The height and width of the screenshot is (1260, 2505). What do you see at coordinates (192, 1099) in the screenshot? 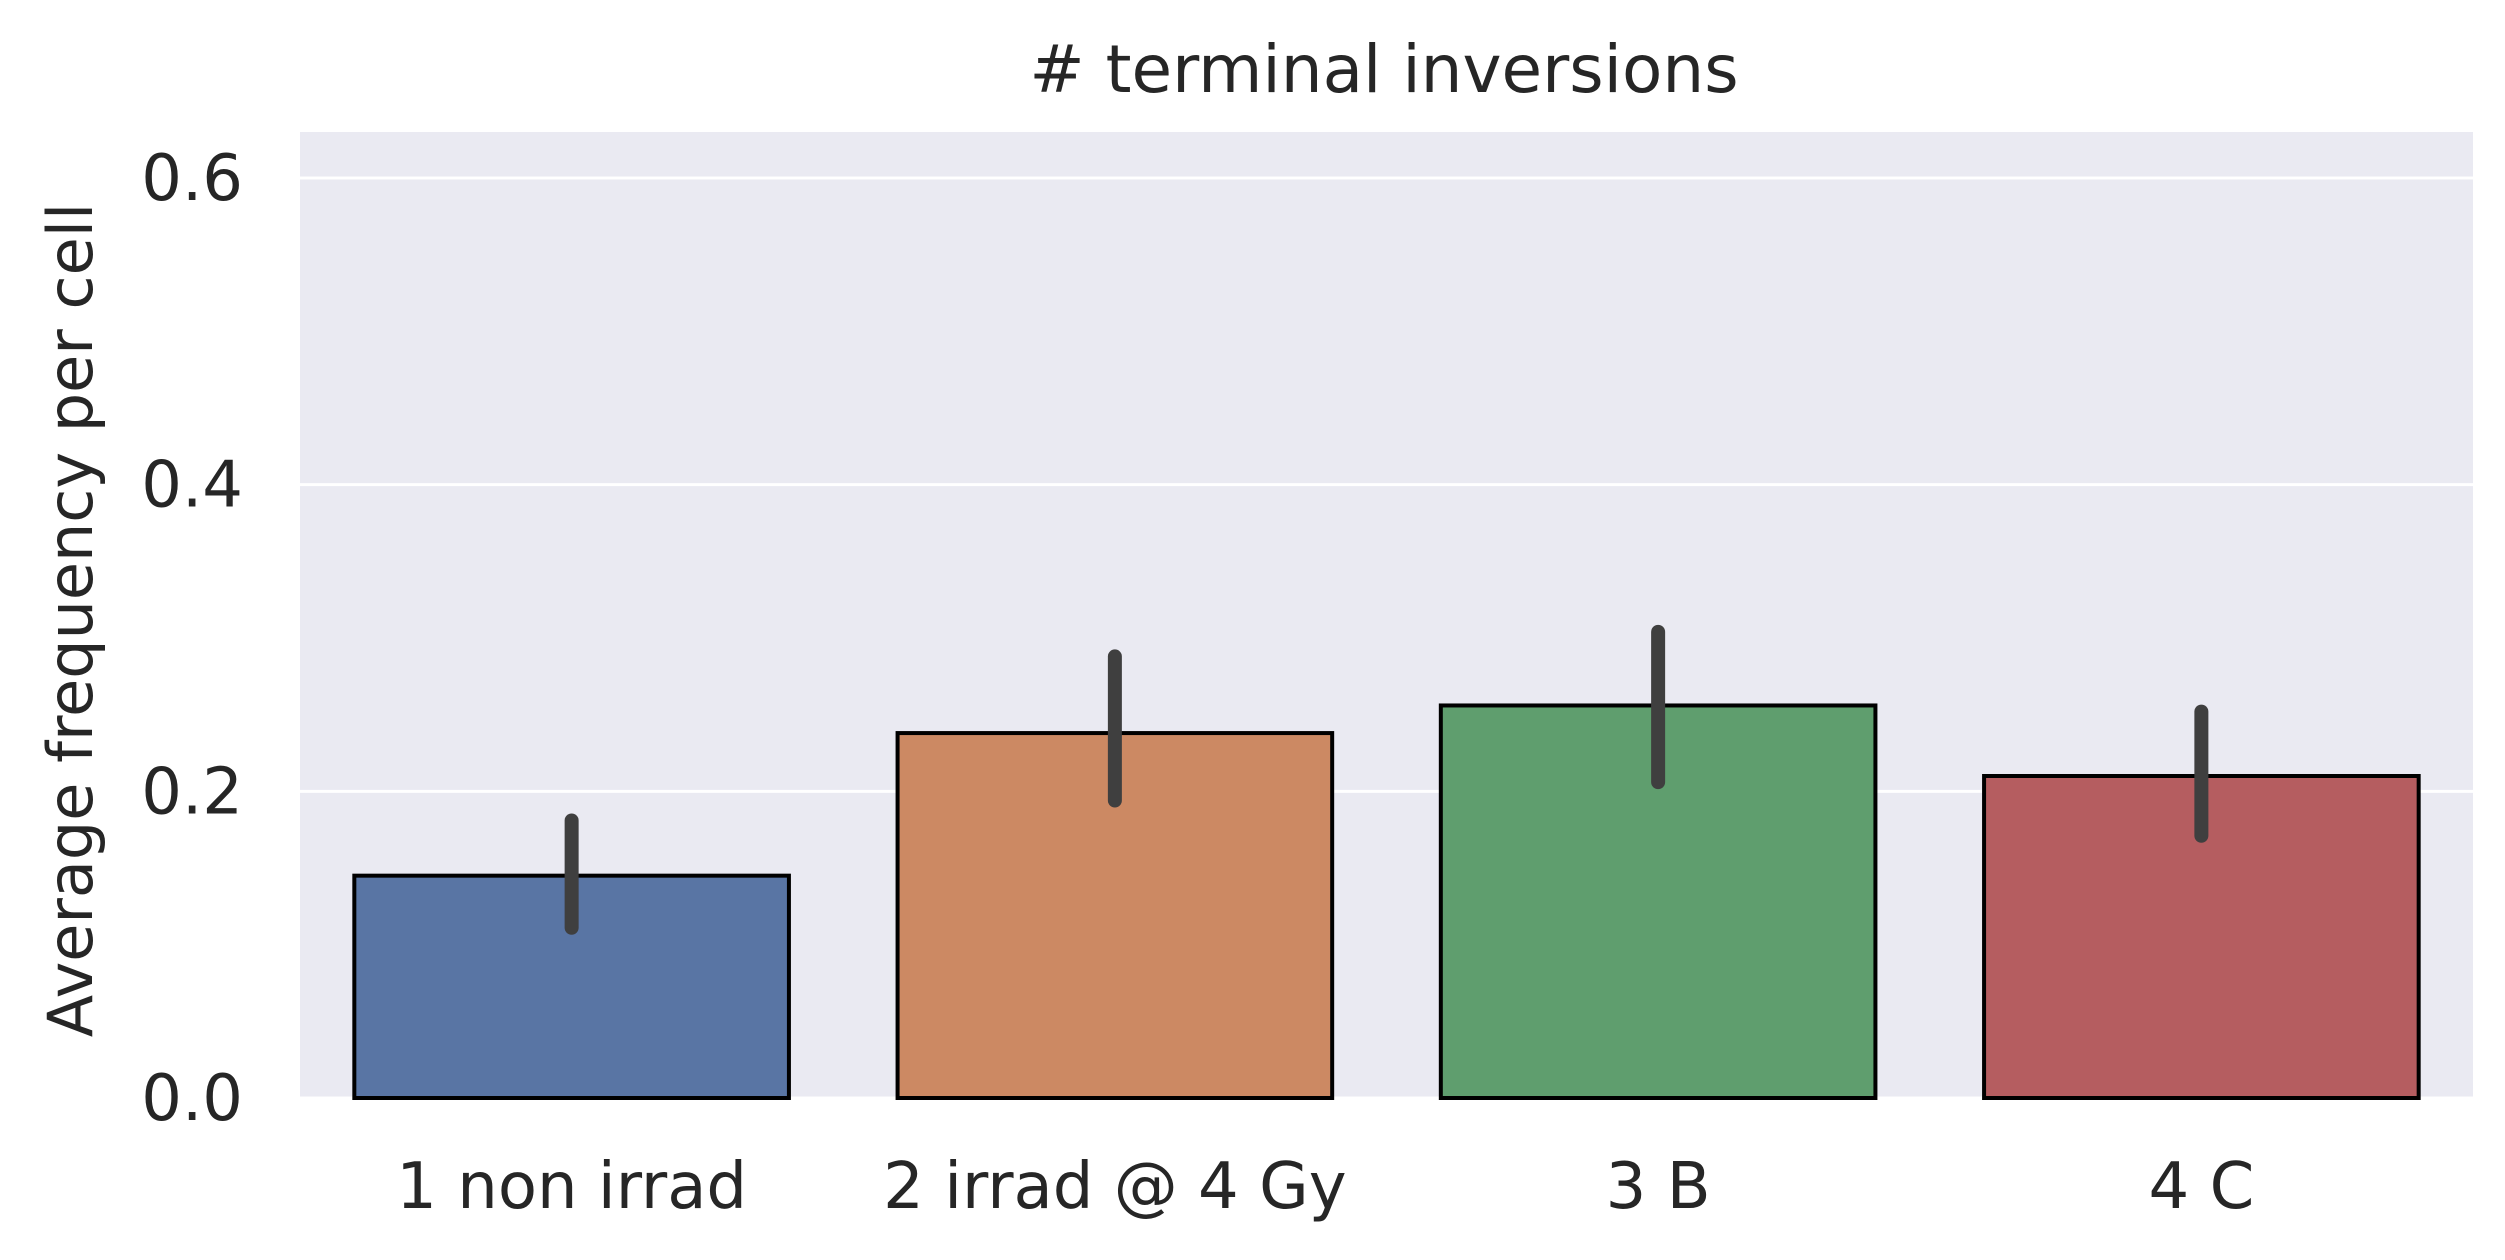
I see `y-tick-label: 0.0` at bounding box center [192, 1099].